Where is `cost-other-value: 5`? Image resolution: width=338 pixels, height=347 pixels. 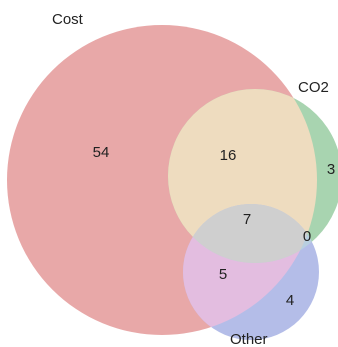
cost-other-value: 5 is located at coordinates (223, 274).